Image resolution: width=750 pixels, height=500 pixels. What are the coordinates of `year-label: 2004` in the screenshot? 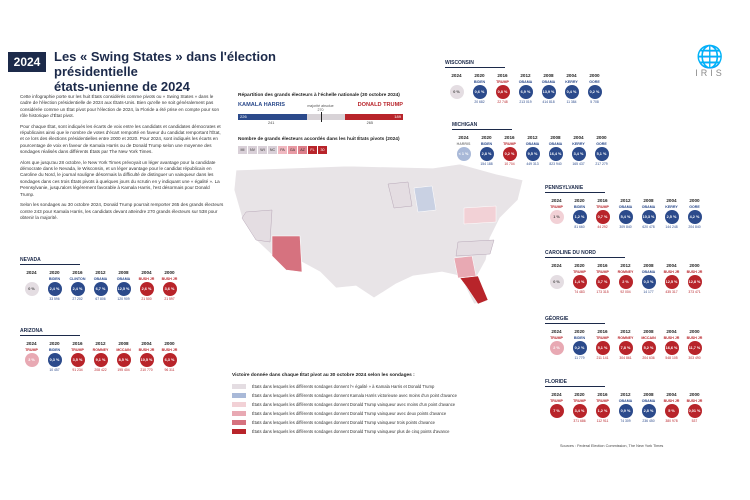 It's located at (671, 265).